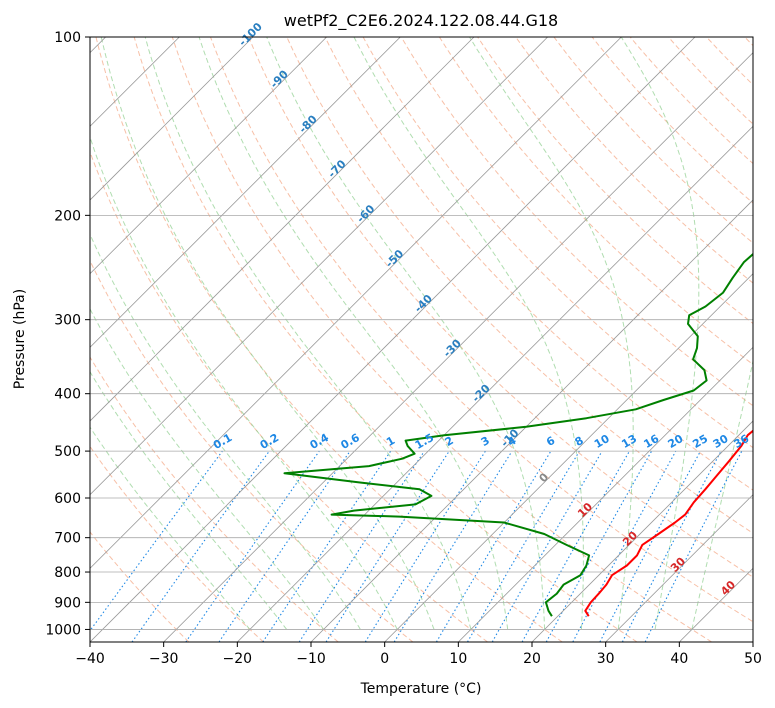 This screenshot has width=775, height=708. I want to click on y-tick-label: 900, so click(67, 603).